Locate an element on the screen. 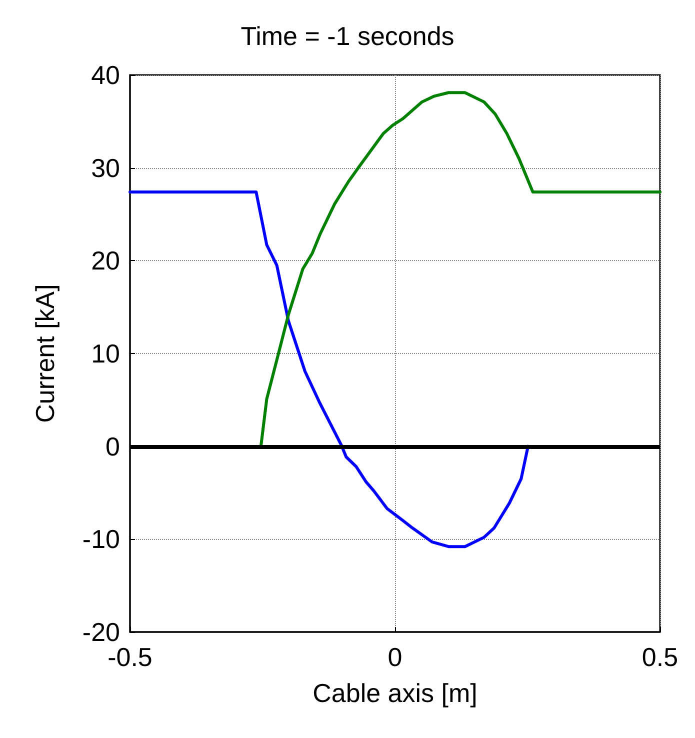 The image size is (695, 738). x-tick-label: 0.5 is located at coordinates (660, 657).